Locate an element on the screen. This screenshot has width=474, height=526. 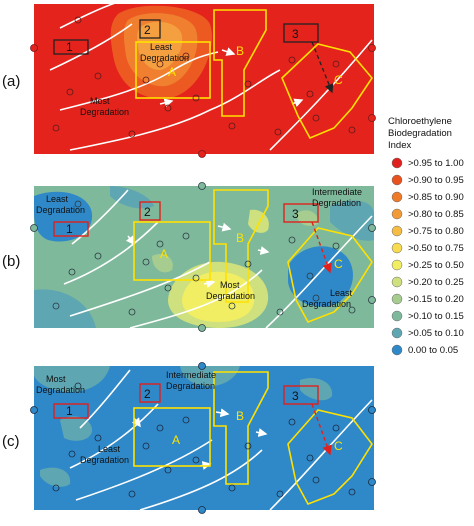
panel-b-most-label: Most Degradation is located at coordinates (230, 290).